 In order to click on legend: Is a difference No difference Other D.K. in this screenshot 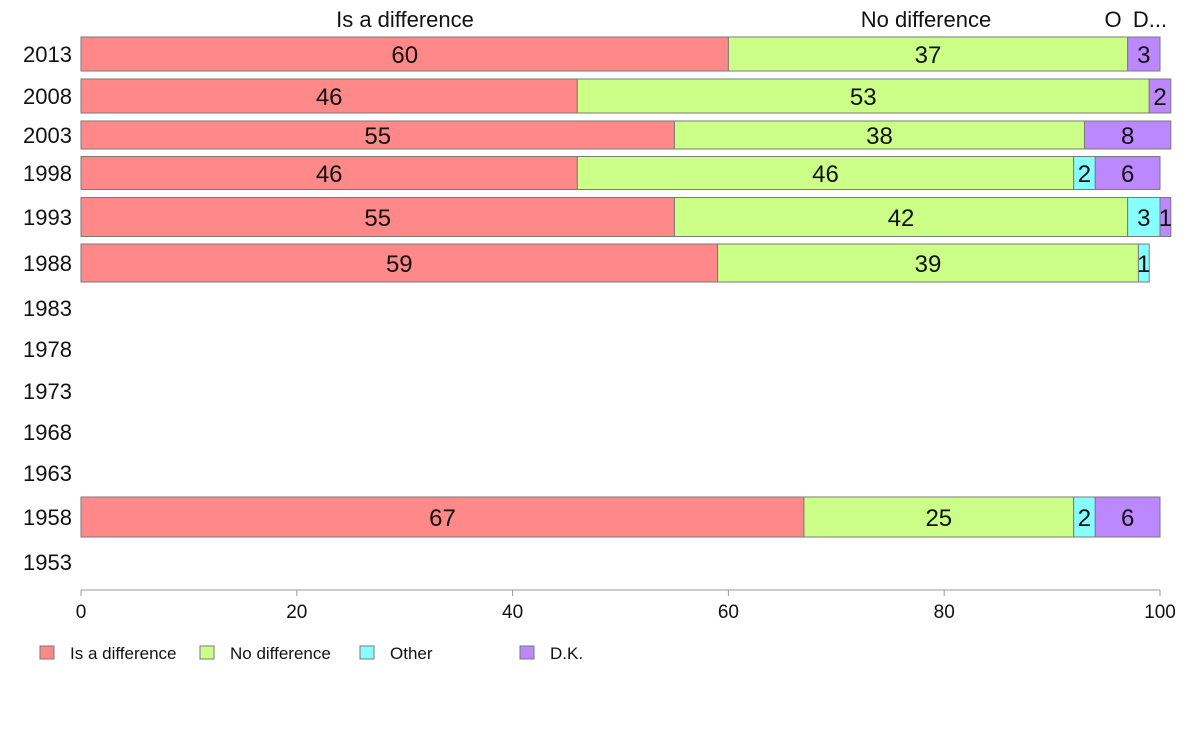, I will do `click(311, 653)`.